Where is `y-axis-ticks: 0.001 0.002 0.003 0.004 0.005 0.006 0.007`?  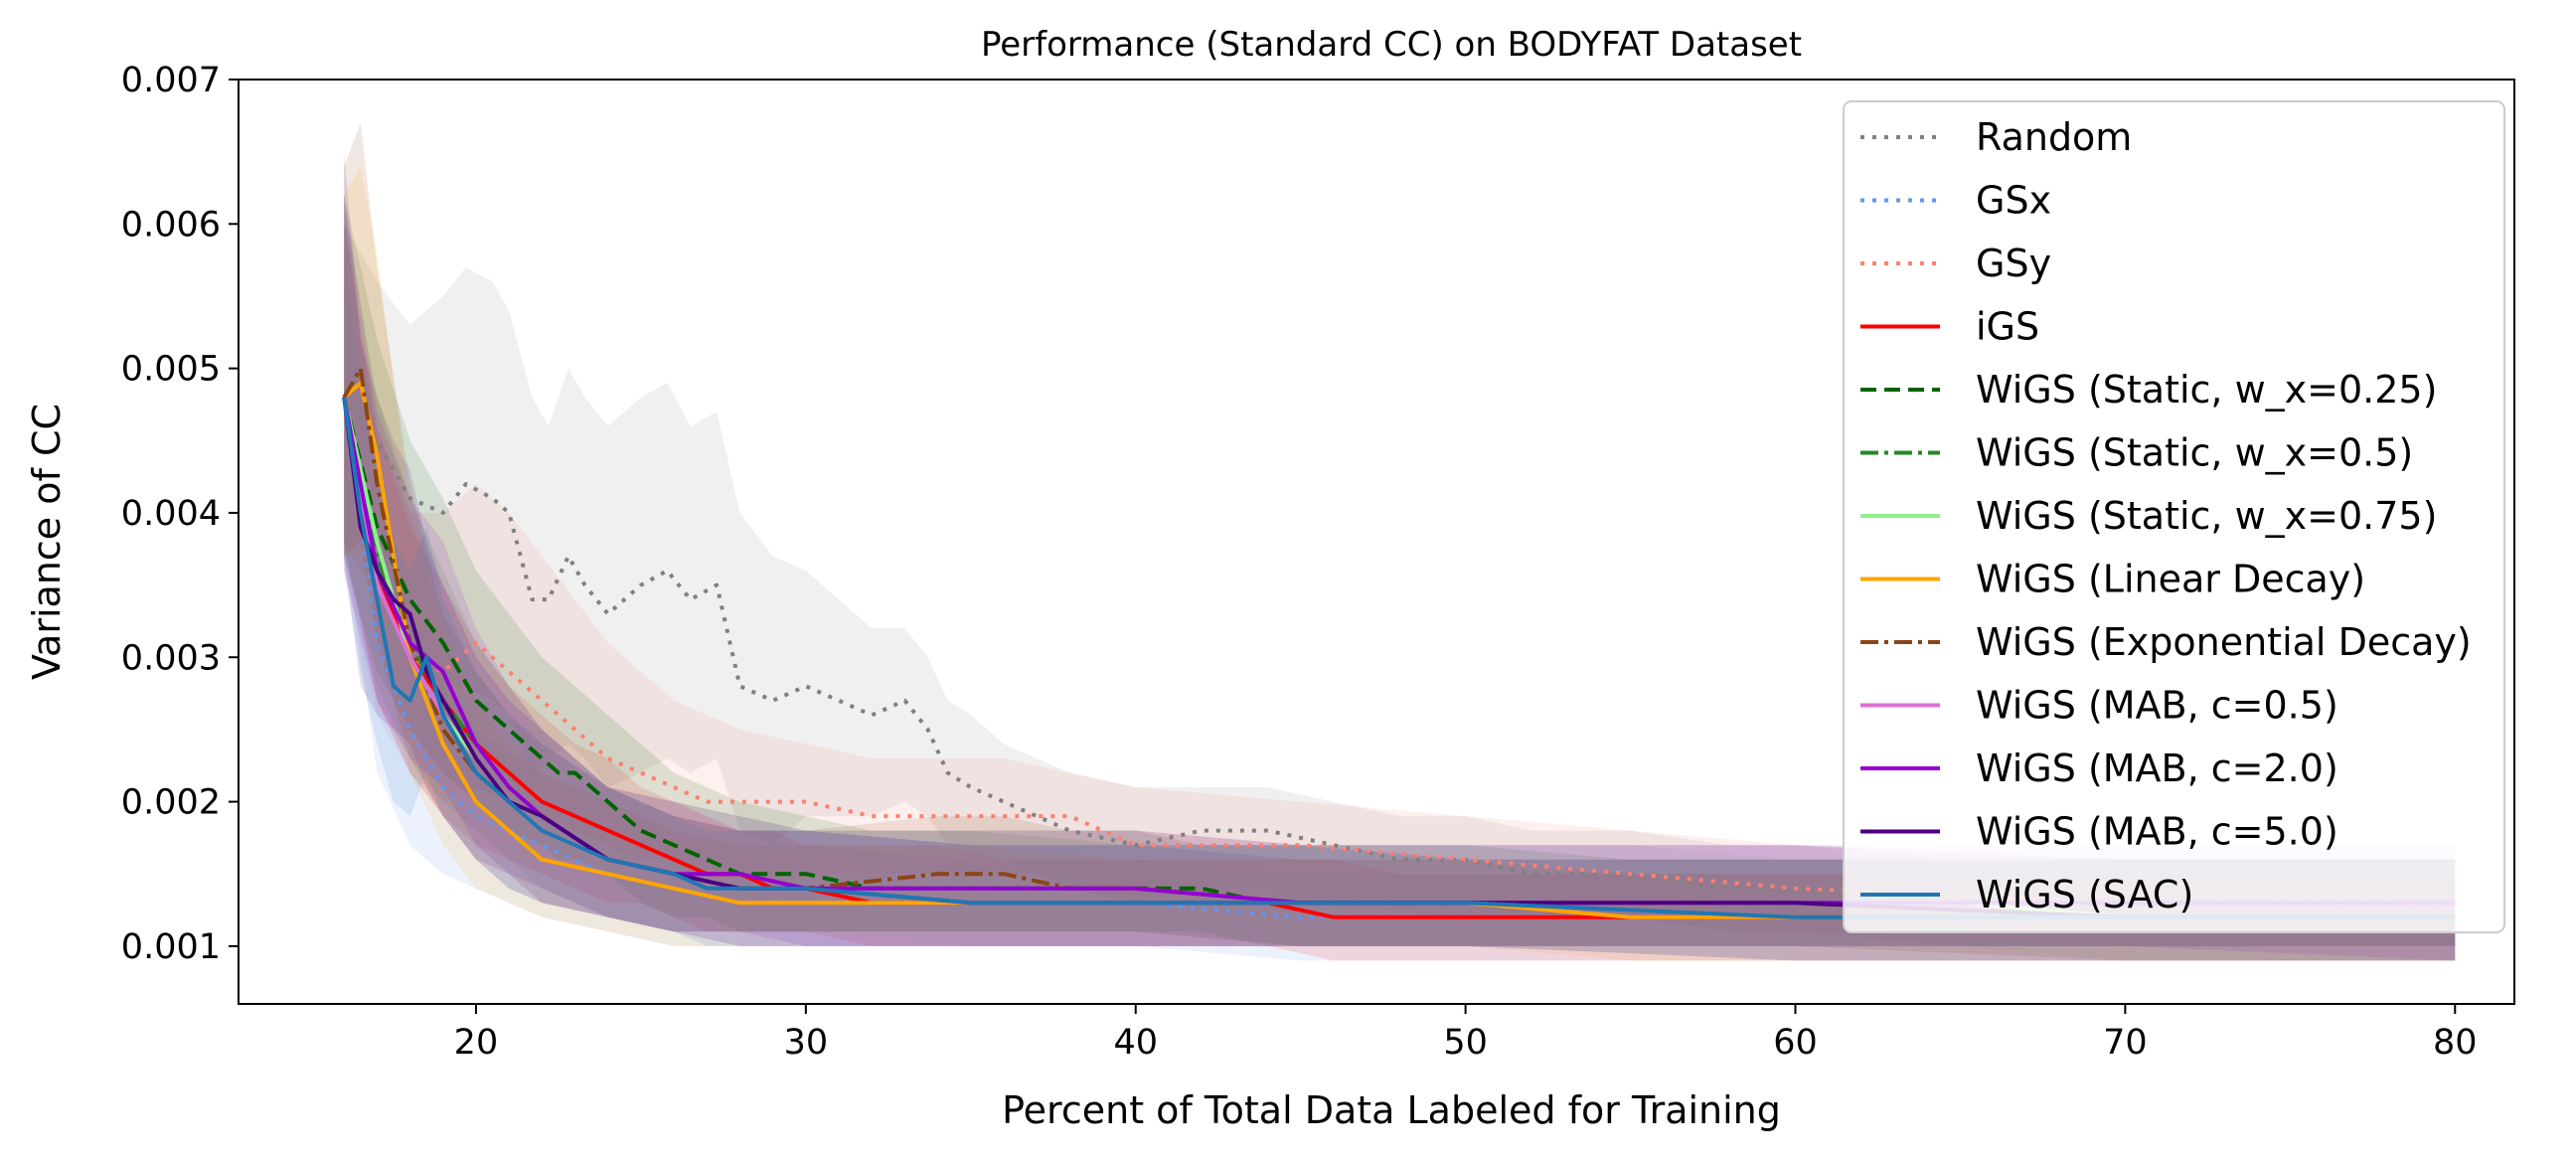 y-axis-ticks: 0.001 0.002 0.003 0.004 0.005 0.006 0.007 is located at coordinates (180, 514).